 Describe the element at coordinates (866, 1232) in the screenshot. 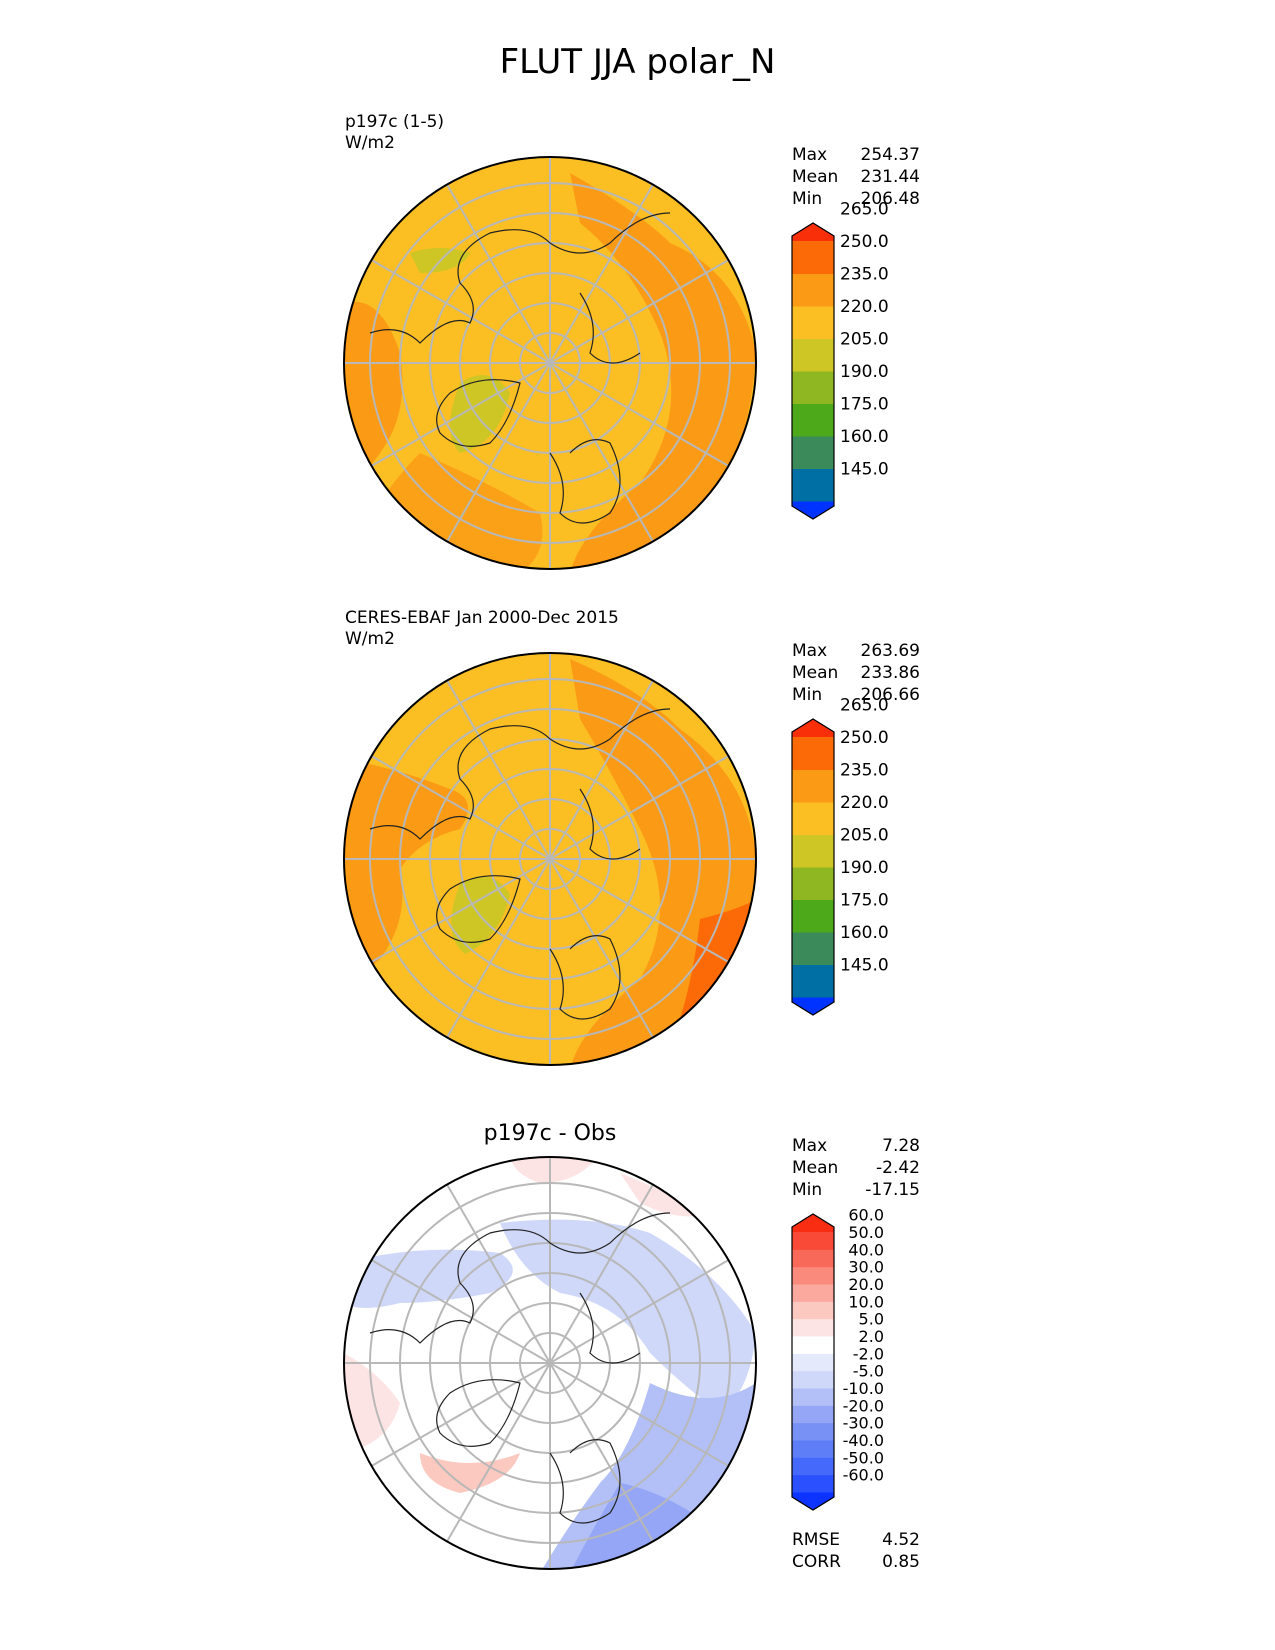

I see `colorbar-tick-label: 50.0` at that location.